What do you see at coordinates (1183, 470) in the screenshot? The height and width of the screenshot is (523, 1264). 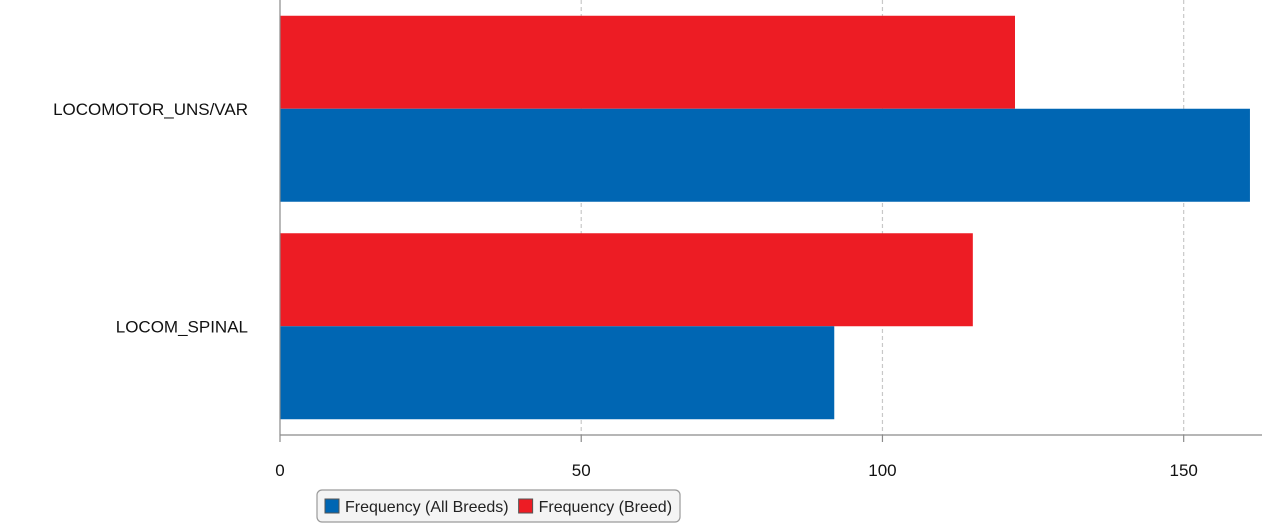 I see `x-tick-label-3: 150` at bounding box center [1183, 470].